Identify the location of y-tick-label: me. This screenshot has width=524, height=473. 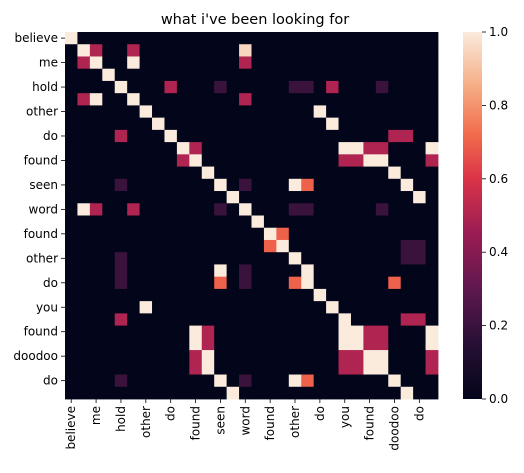
(48, 63).